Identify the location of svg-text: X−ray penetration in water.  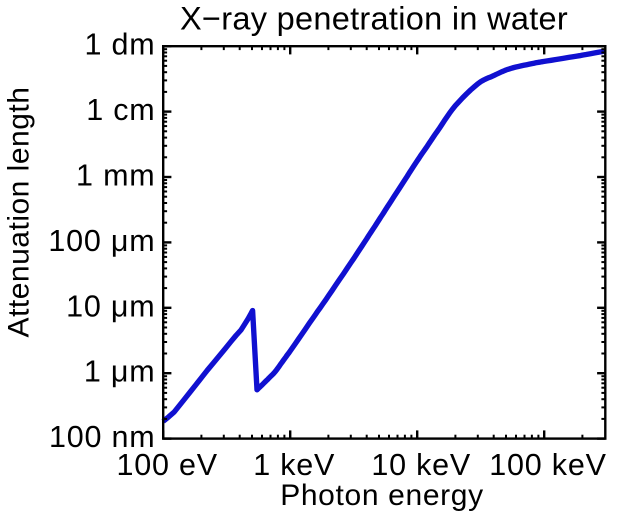
(374, 19).